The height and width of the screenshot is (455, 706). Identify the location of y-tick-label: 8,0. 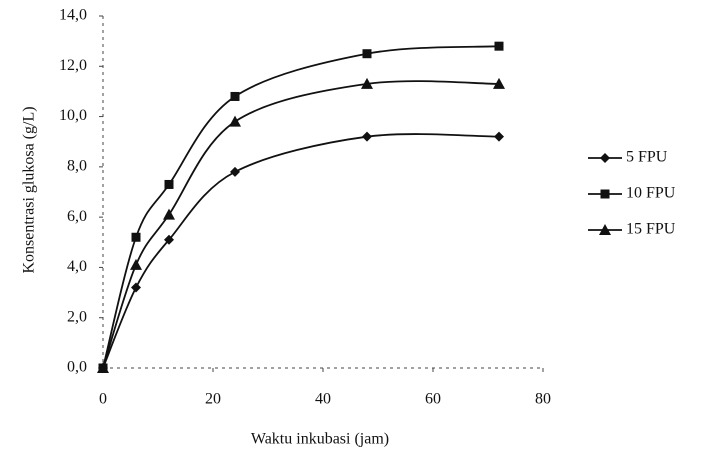
(77, 166).